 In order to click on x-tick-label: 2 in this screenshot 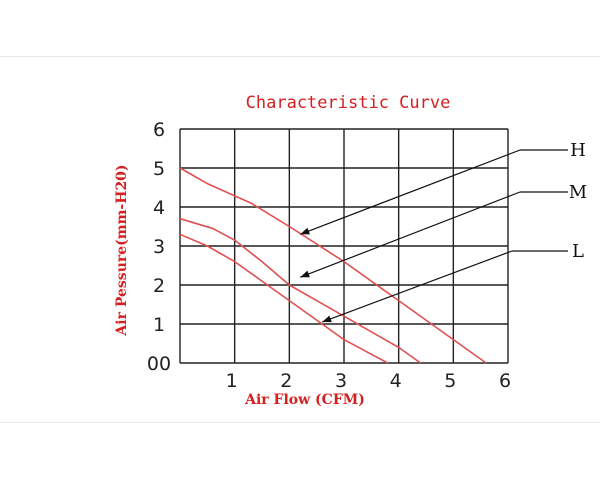, I will do `click(286, 381)`.